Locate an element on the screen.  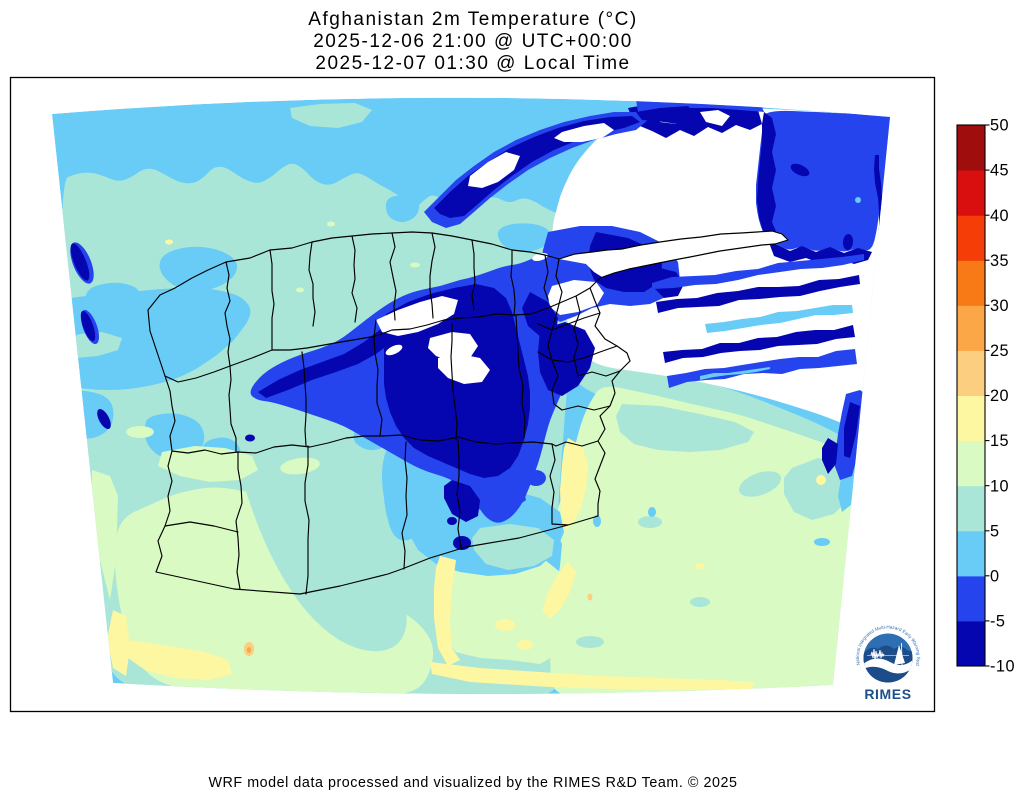
svg-text: 40 is located at coordinates (999, 216).